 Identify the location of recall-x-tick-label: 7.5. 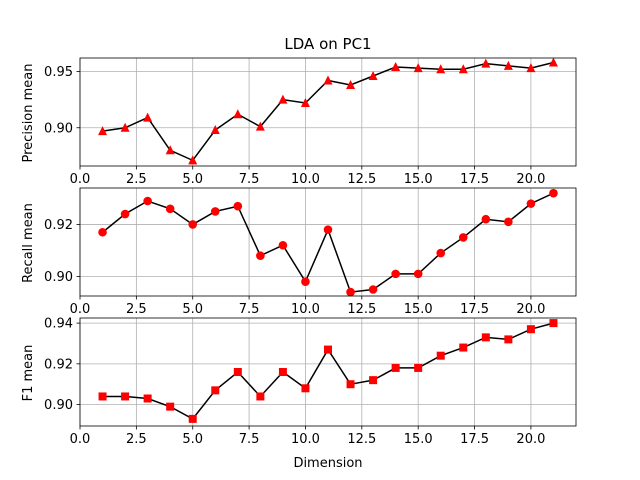
(249, 309).